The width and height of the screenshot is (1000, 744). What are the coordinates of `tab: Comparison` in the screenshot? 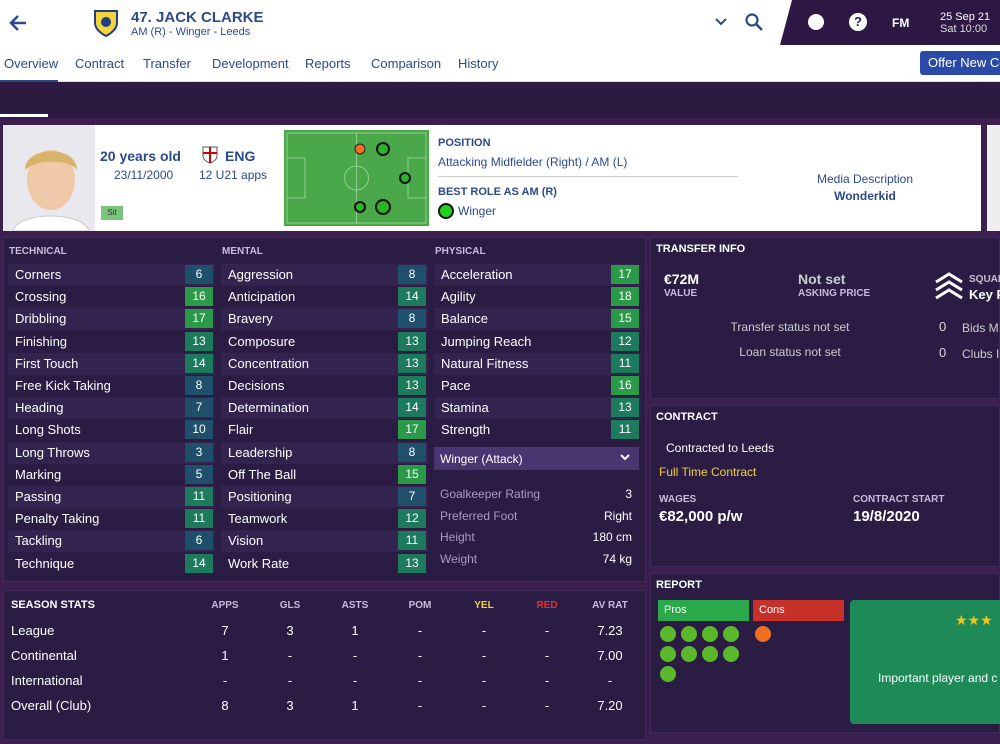 It's located at (406, 63).